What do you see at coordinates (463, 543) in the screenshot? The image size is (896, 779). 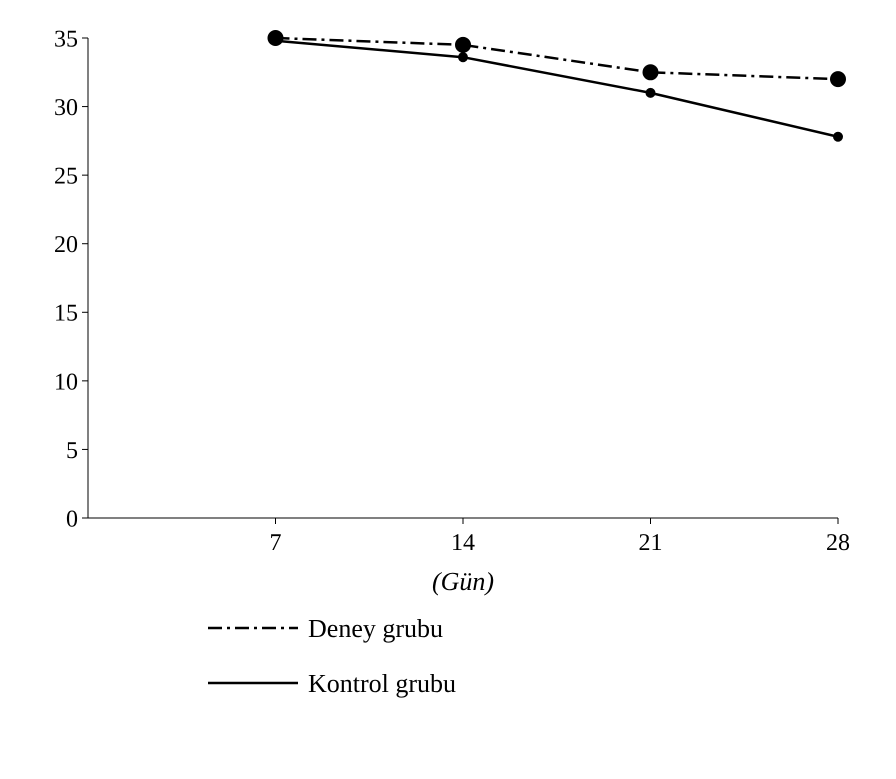 I see `x-tick-label: 14` at bounding box center [463, 543].